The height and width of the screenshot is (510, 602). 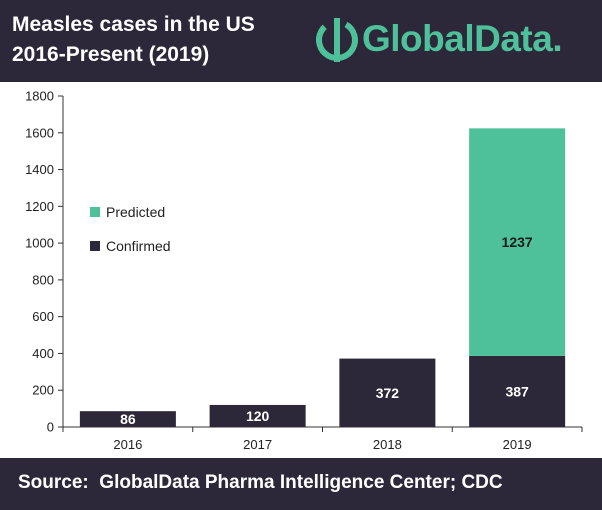 What do you see at coordinates (387, 444) in the screenshot?
I see `x-tick-label: 2018` at bounding box center [387, 444].